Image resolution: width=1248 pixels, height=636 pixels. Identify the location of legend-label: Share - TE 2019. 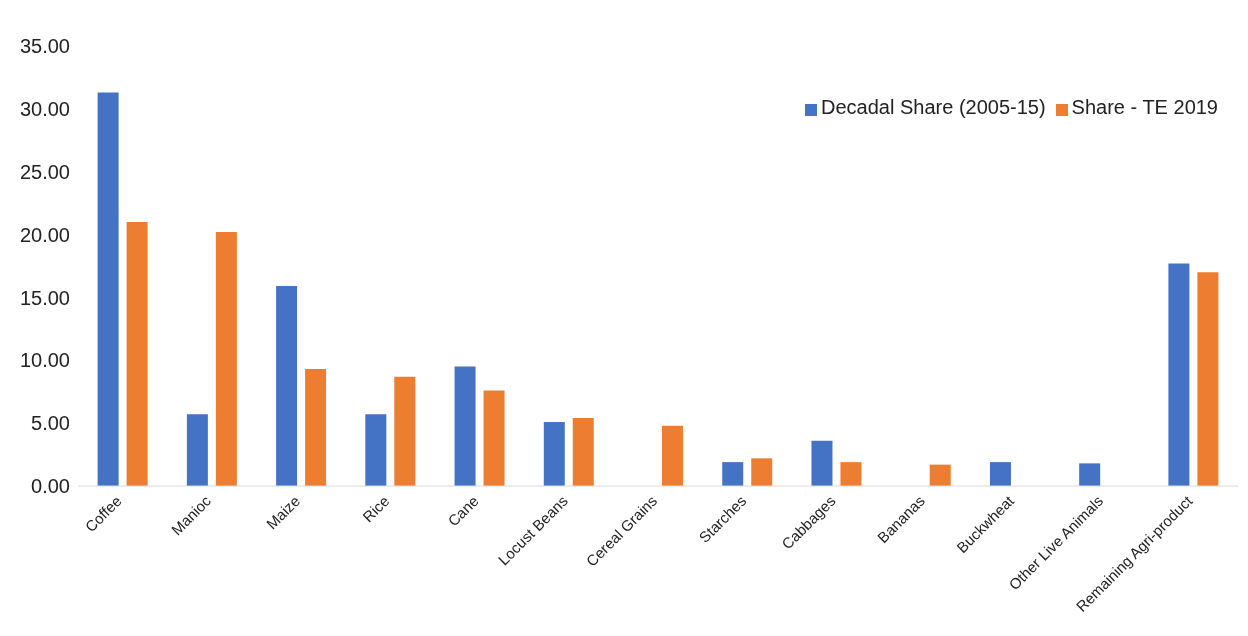
(1144, 107).